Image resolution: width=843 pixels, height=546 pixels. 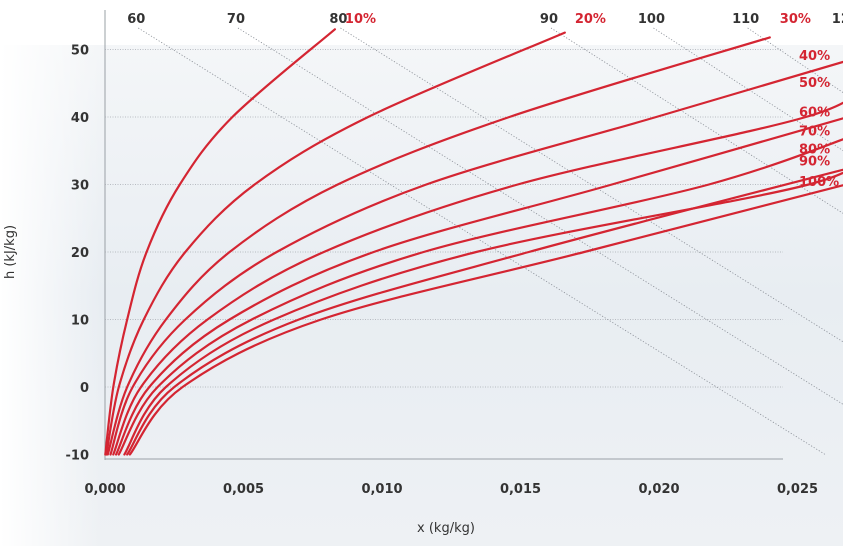 What do you see at coordinates (78, 456) in the screenshot?
I see `y-tick-label: -10` at bounding box center [78, 456].